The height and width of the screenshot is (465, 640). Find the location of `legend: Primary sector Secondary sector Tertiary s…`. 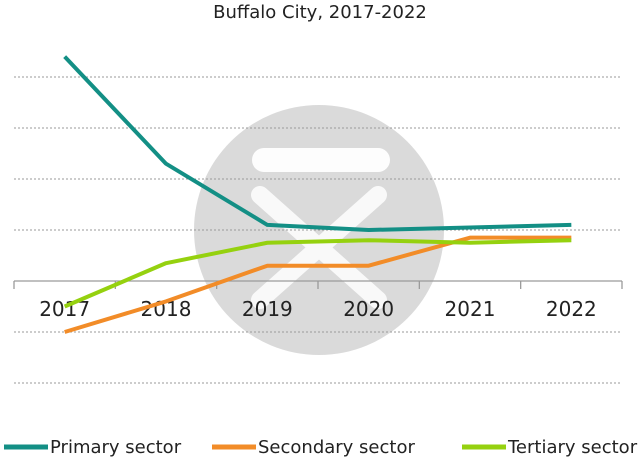

legend: Primary sector Secondary sector Tertiary s… is located at coordinates (321, 447).